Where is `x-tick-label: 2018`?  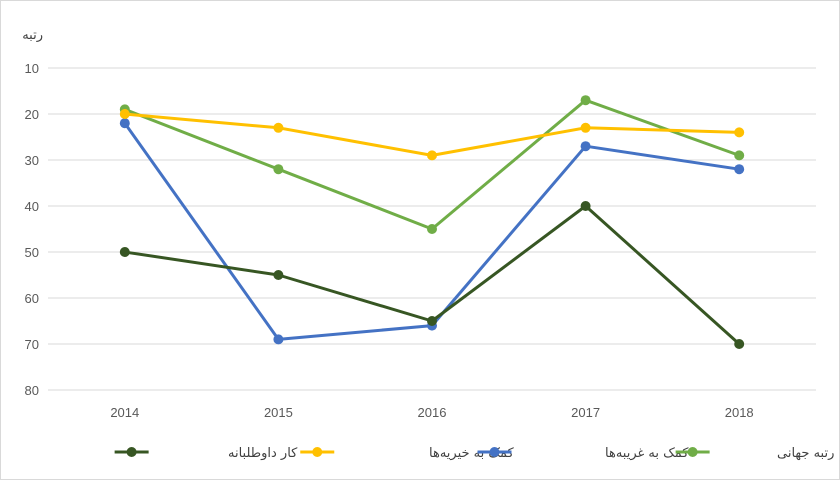
x-tick-label: 2018 is located at coordinates (739, 412).